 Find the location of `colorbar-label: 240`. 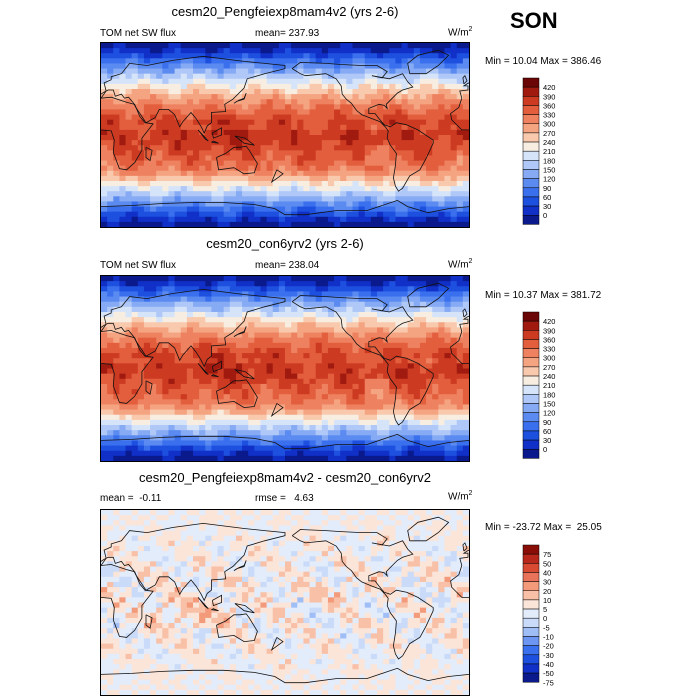

colorbar-label: 240 is located at coordinates (549, 376).